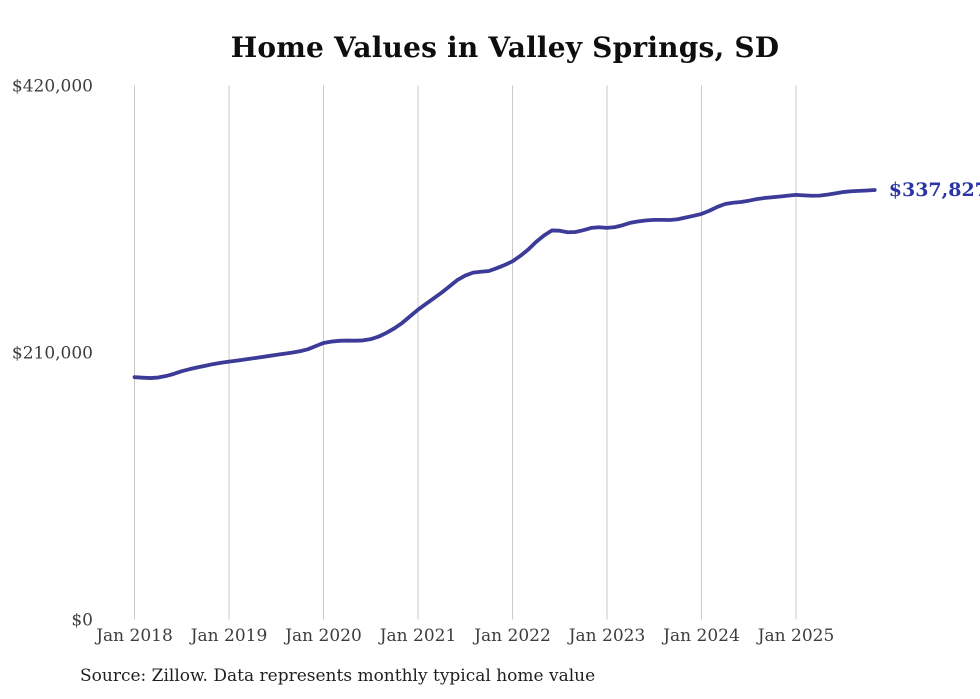 The height and width of the screenshot is (699, 980). Describe the element at coordinates (934, 190) in the screenshot. I see `end-value-label: $337,827` at that location.